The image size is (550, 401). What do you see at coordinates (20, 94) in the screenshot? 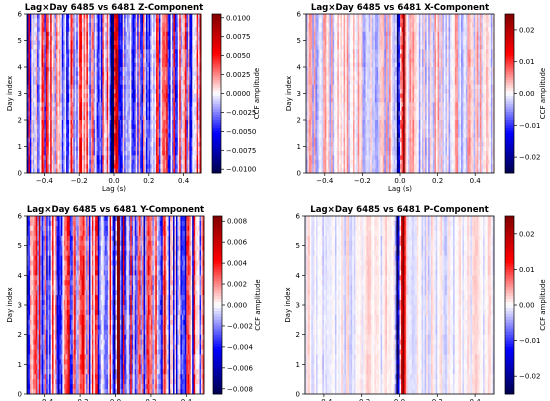
I see `y-tick-label: 3` at bounding box center [20, 94].